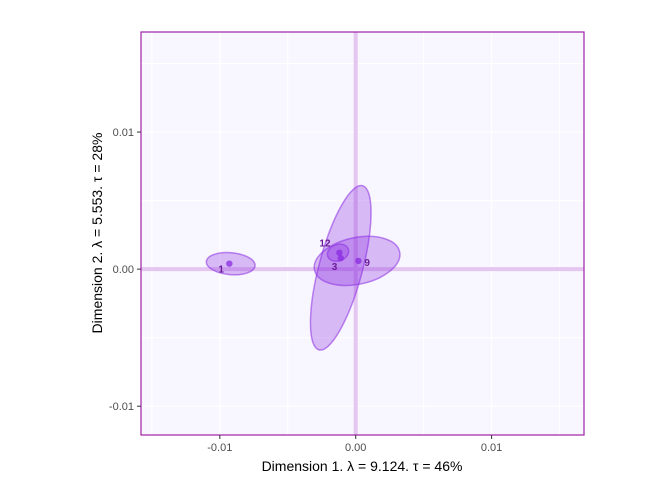 Image resolution: width=672 pixels, height=480 pixels. Describe the element at coordinates (362, 466) in the screenshot. I see `x-axis-title: Dimension 1. λ = 9.124. τ = 46%` at that location.